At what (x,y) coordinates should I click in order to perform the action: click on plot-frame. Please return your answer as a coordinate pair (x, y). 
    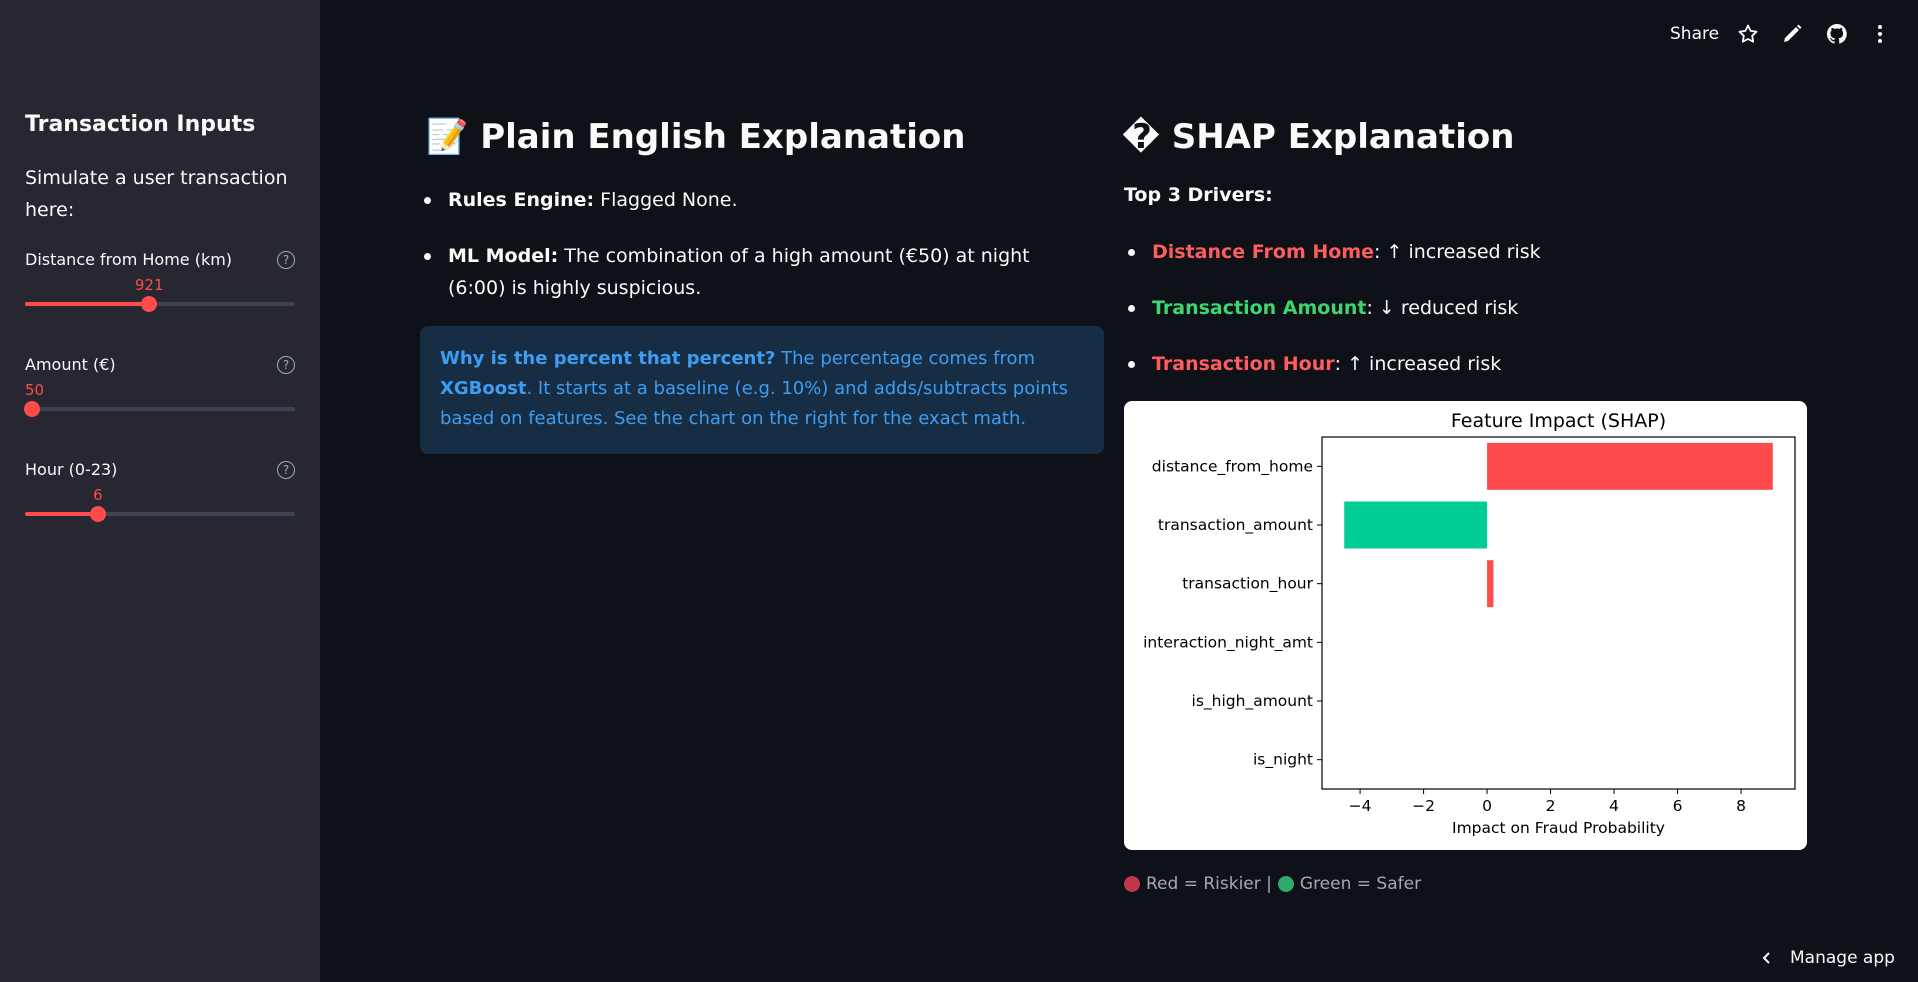
    Looking at the image, I should click on (1558, 613).